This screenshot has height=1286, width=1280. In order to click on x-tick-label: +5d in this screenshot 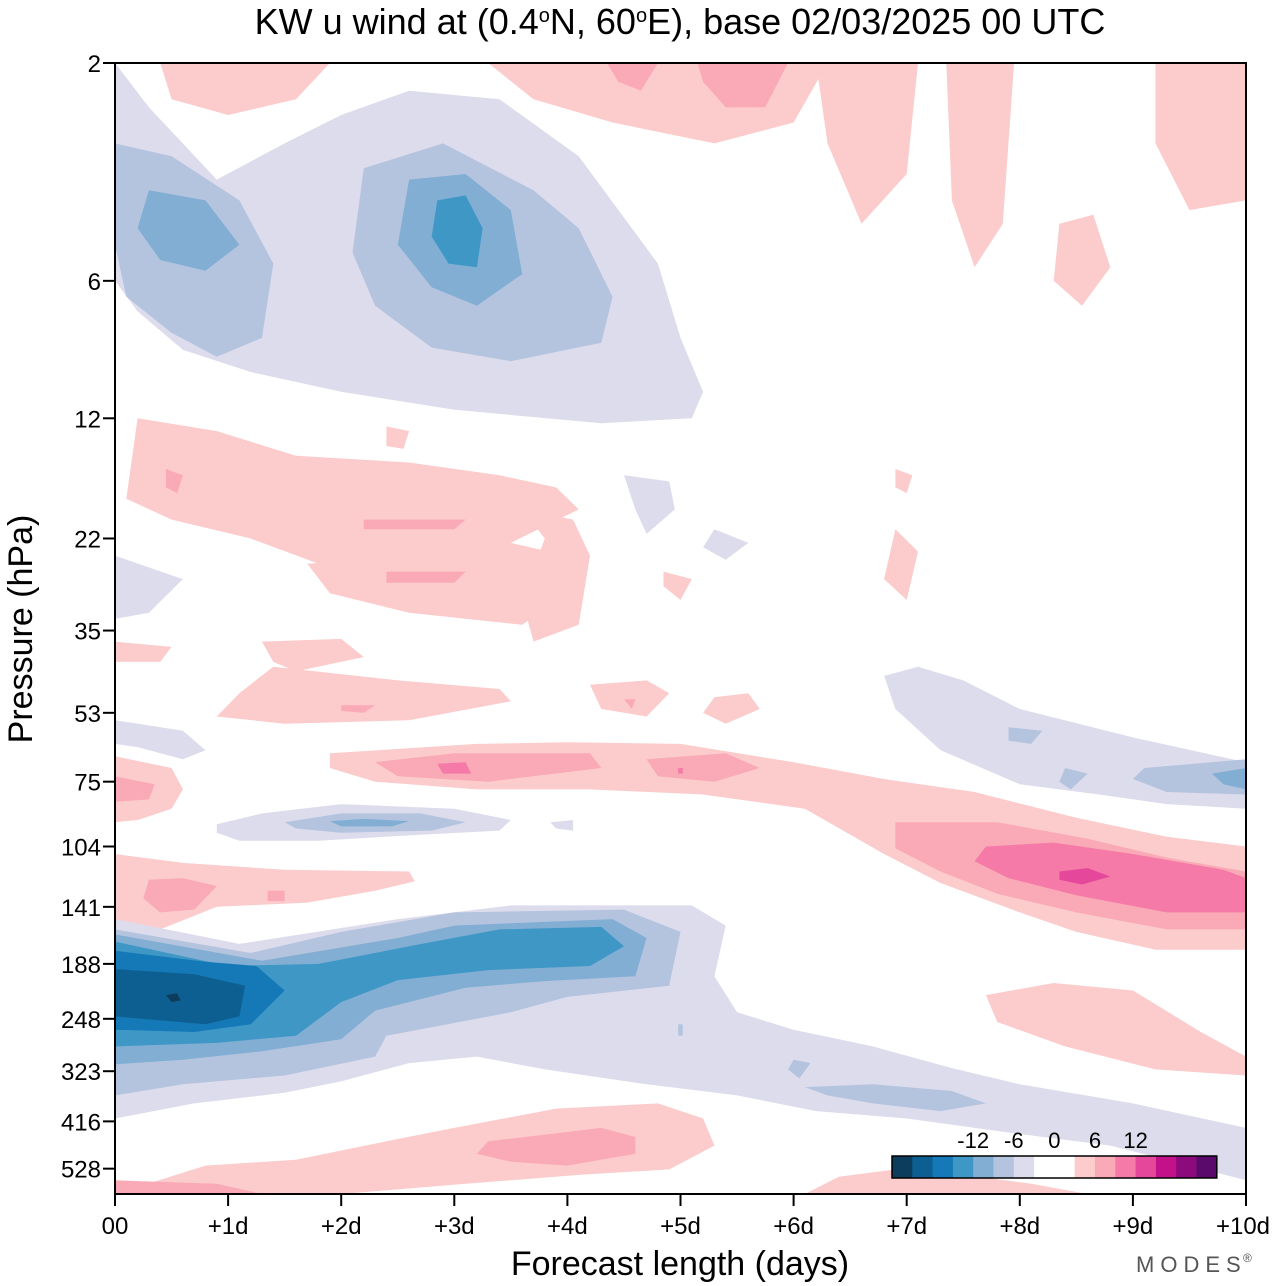, I will do `click(680, 1226)`.